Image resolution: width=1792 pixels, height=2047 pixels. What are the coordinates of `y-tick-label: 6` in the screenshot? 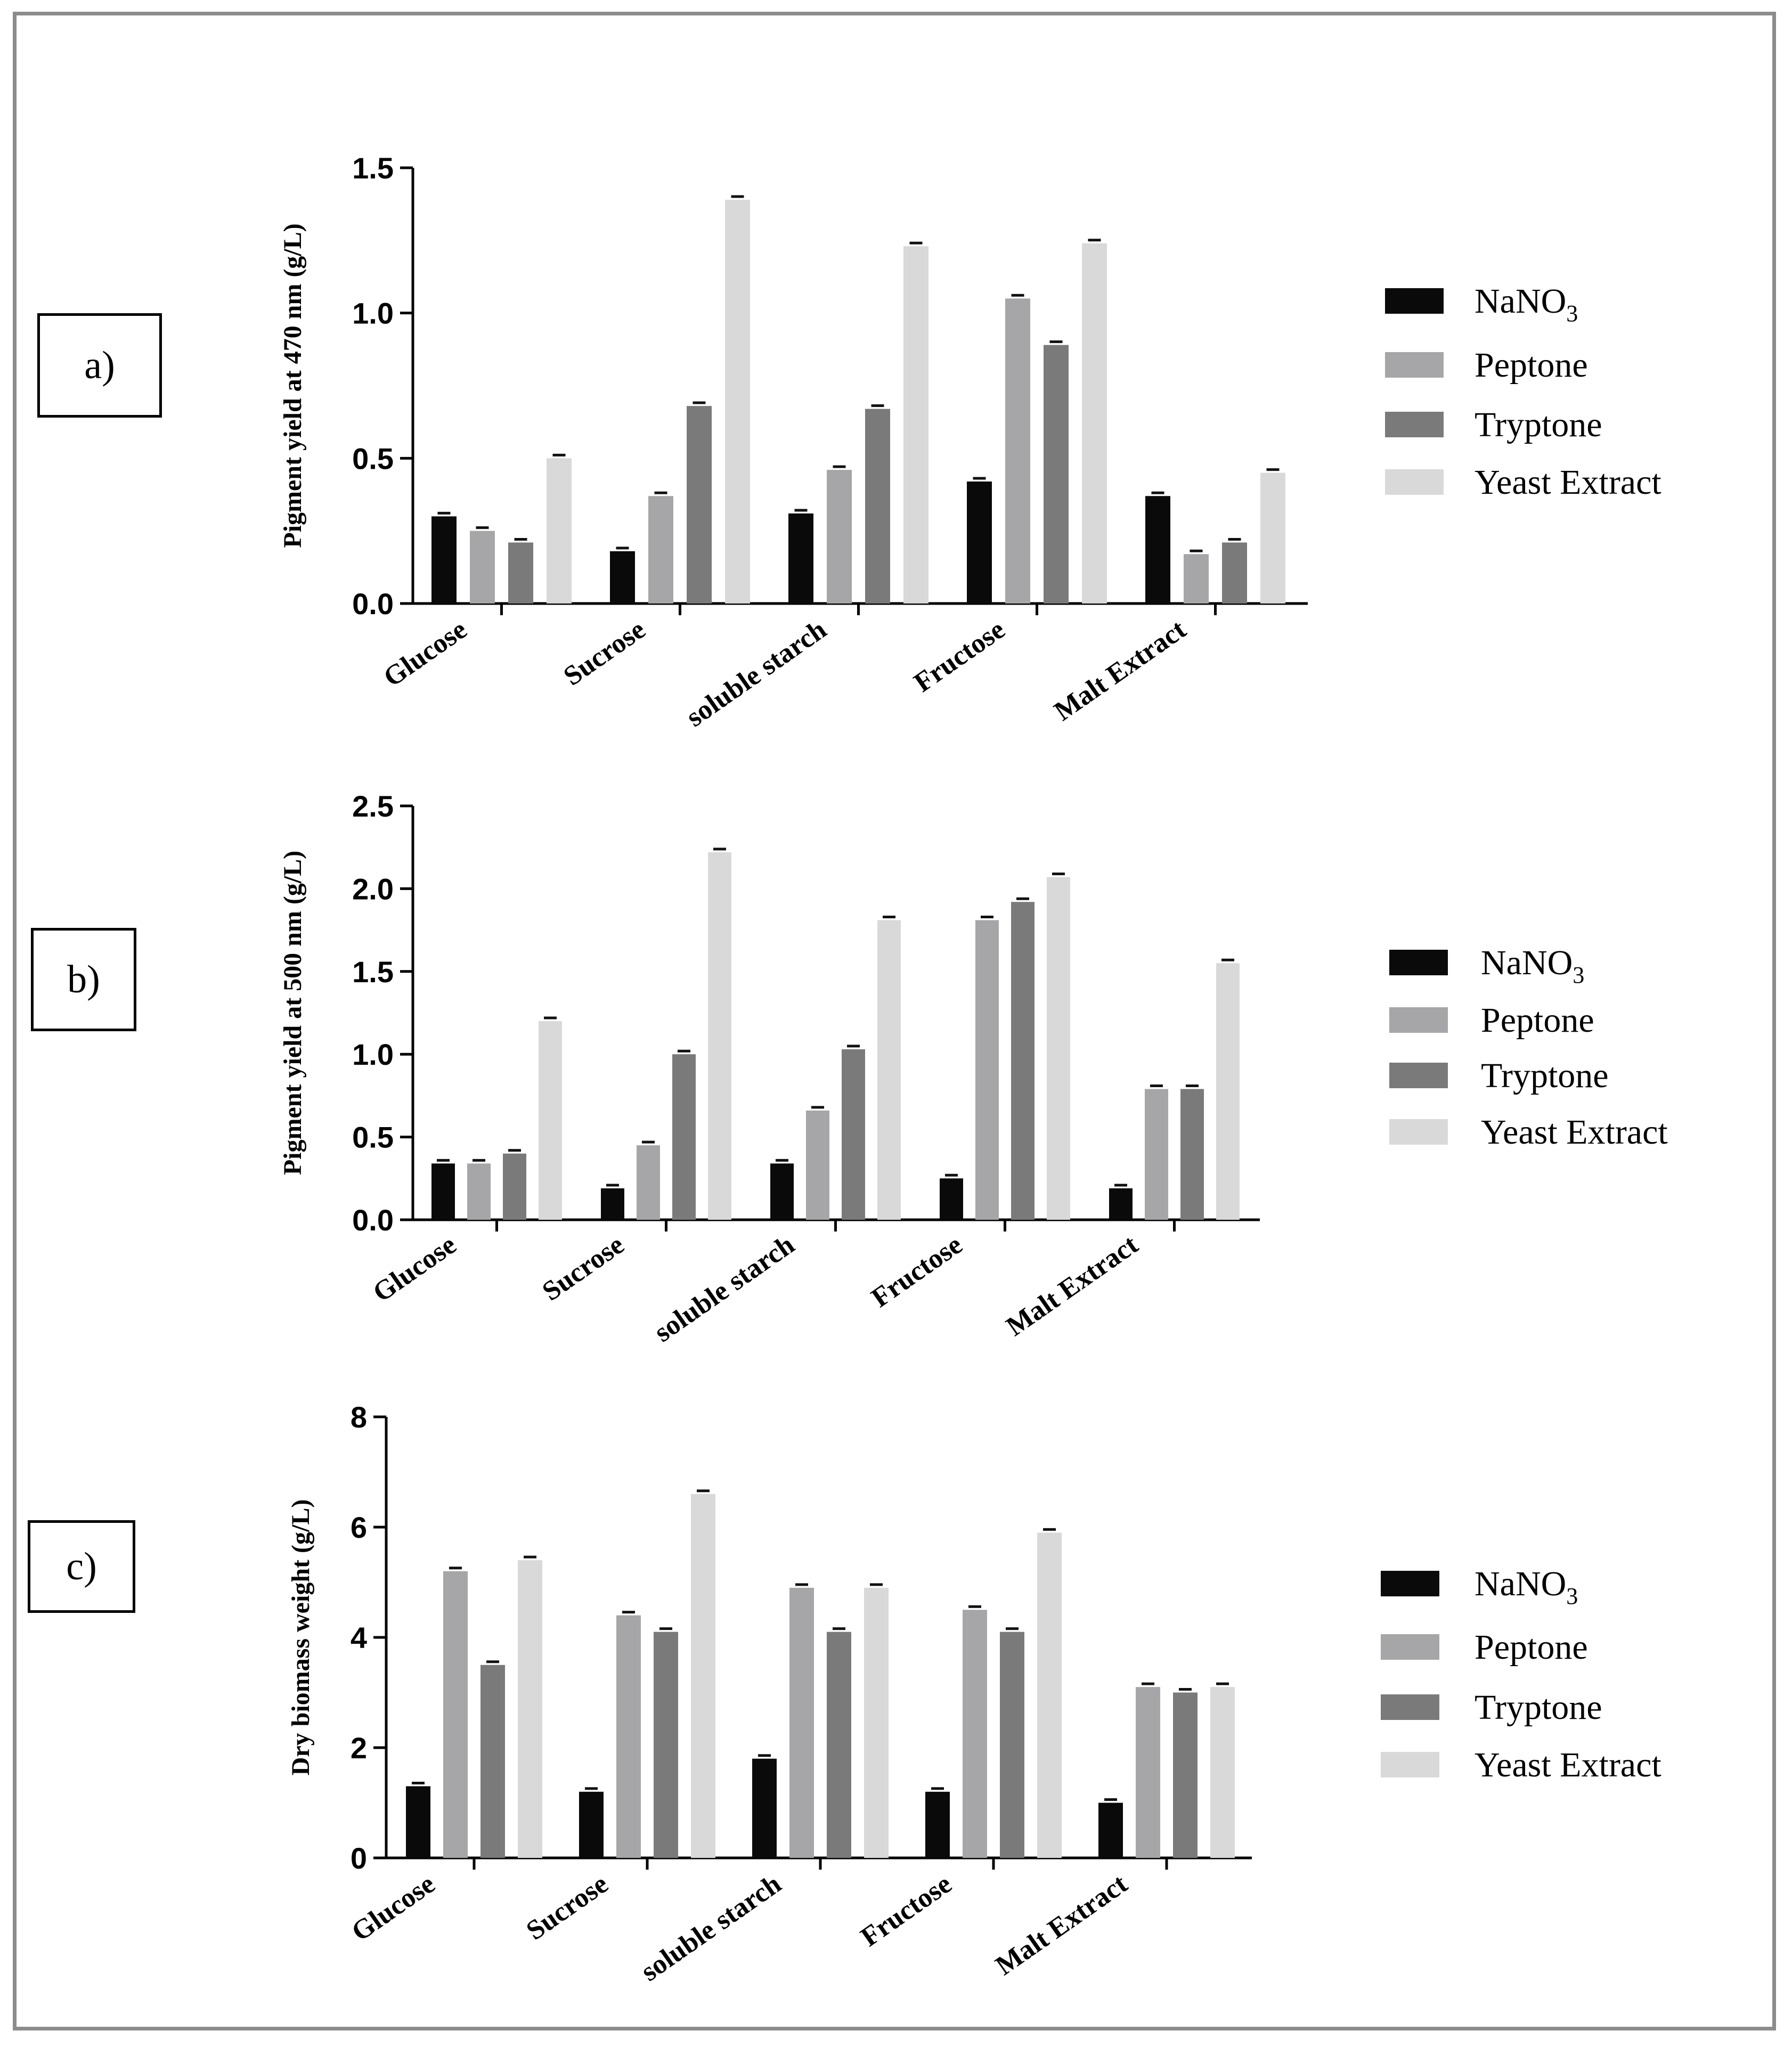 It's located at (359, 1527).